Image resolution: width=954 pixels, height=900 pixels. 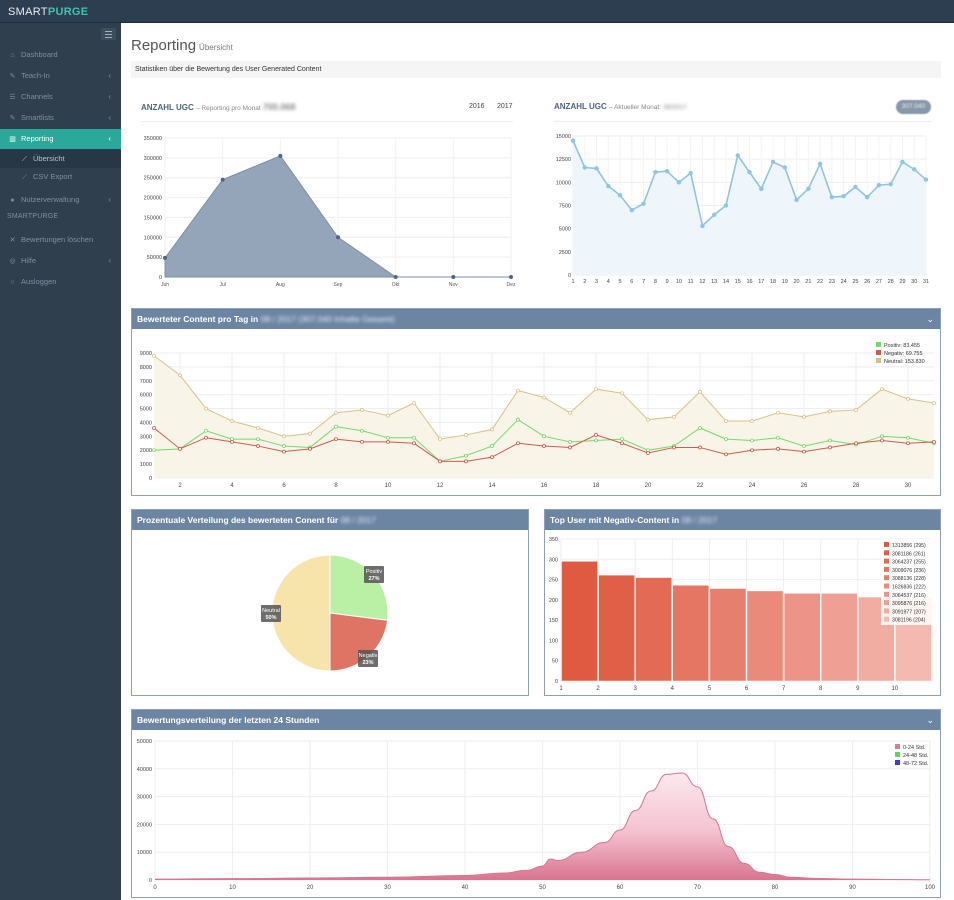 I want to click on y-tick-label: 10000, so click(x=144, y=853).